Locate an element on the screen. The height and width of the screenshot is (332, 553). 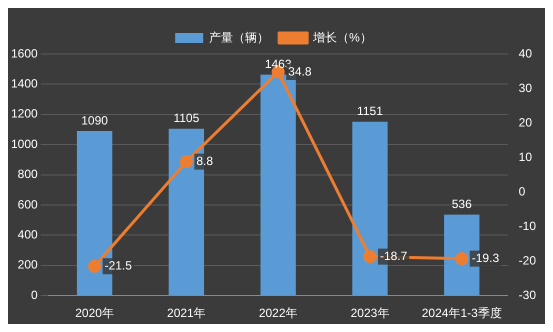
data-label: 34.8 is located at coordinates (300, 71).